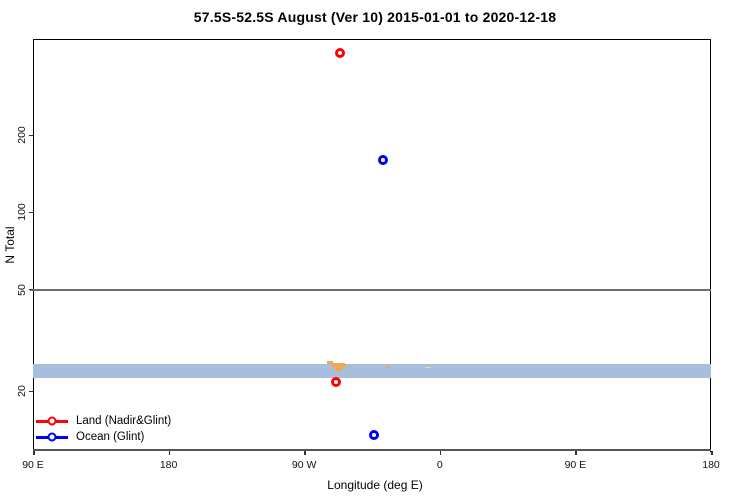 The image size is (750, 500). What do you see at coordinates (124, 421) in the screenshot?
I see `legend-label-land: Land (Nadir&Glint)` at bounding box center [124, 421].